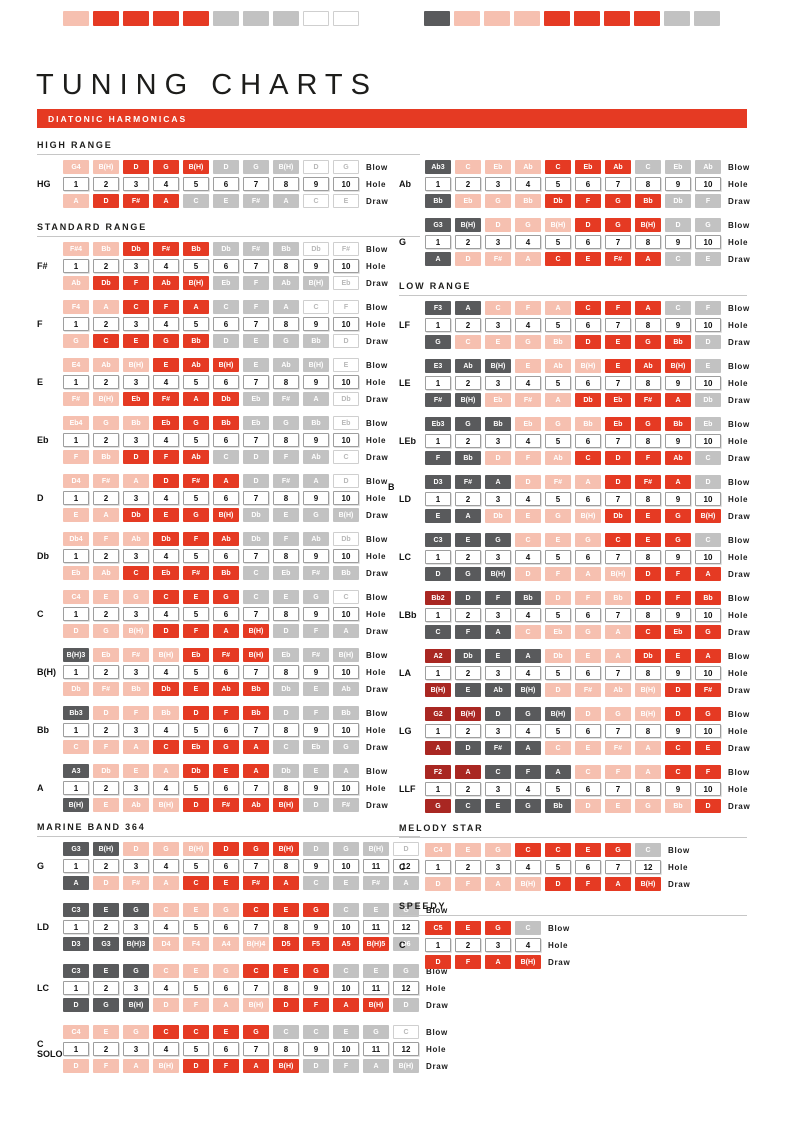  What do you see at coordinates (286, 18) in the screenshot?
I see `cropped-note-cell` at bounding box center [286, 18].